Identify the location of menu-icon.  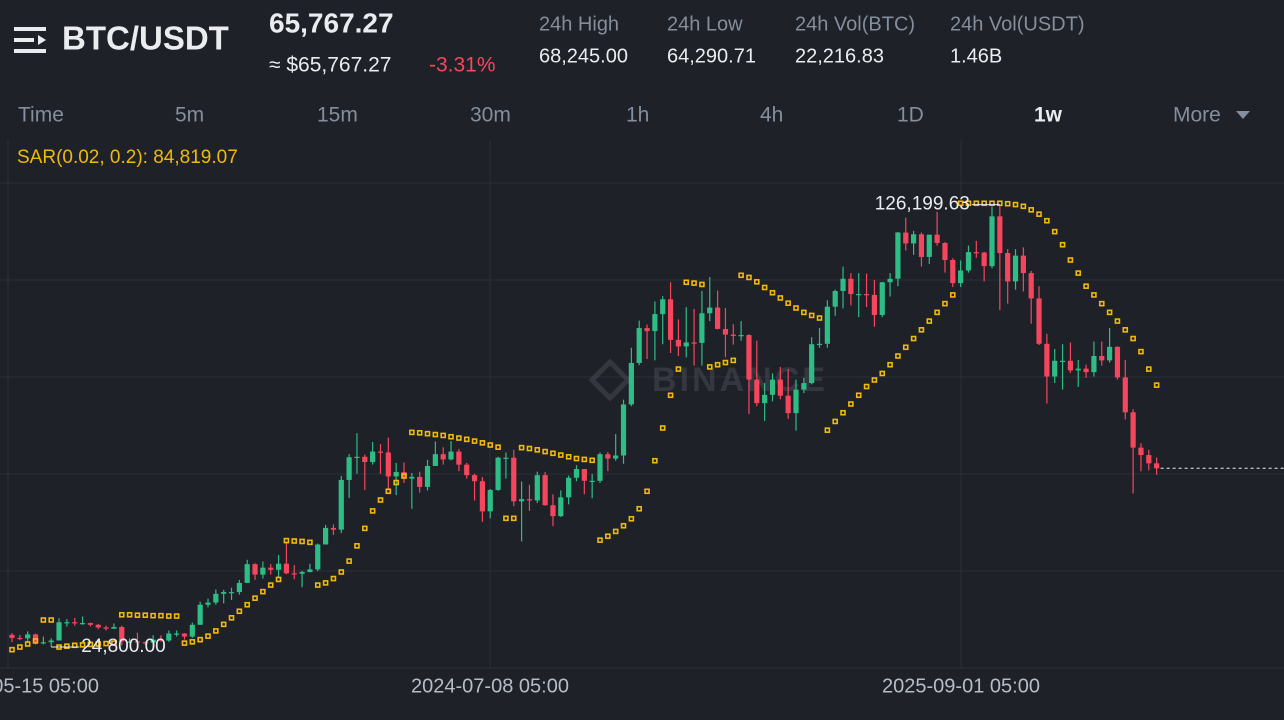
(30, 40).